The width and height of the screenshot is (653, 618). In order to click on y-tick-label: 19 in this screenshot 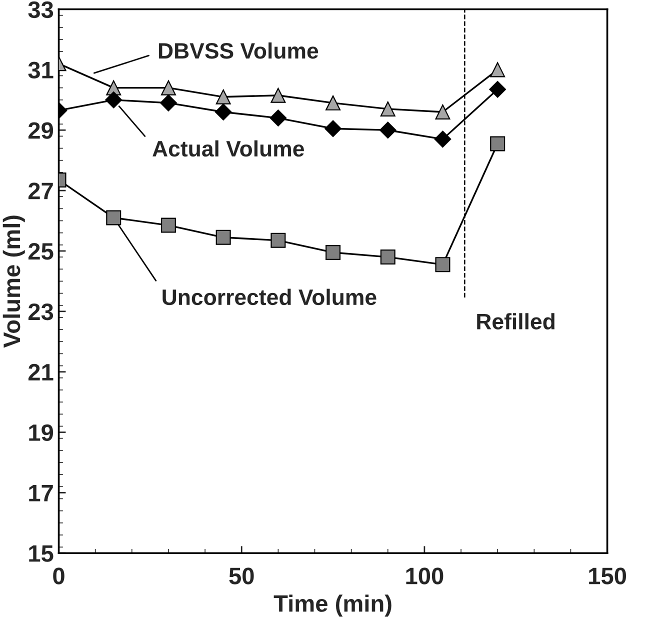, I will do `click(41, 433)`.